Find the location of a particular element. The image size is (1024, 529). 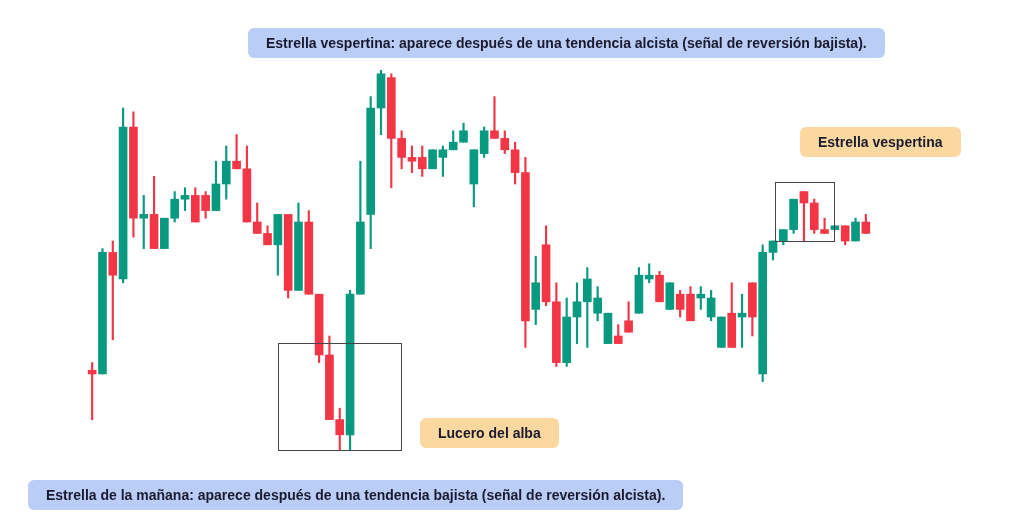

text: Estrella de la mañana: aparece después de una tendencia bajista (señal de reversión alcista). is located at coordinates (356, 495).